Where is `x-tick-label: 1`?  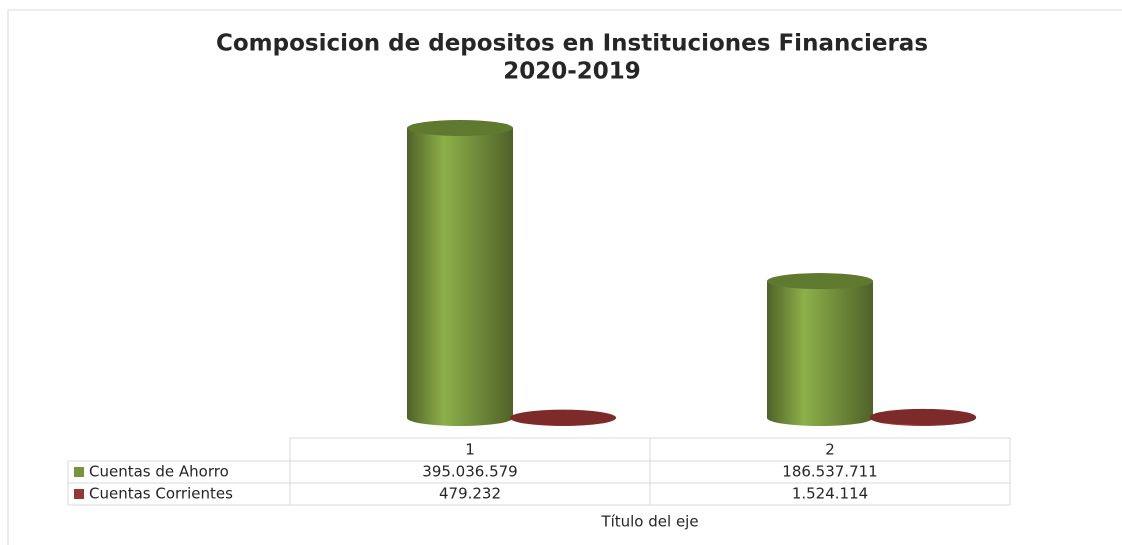
x-tick-label: 1 is located at coordinates (470, 450).